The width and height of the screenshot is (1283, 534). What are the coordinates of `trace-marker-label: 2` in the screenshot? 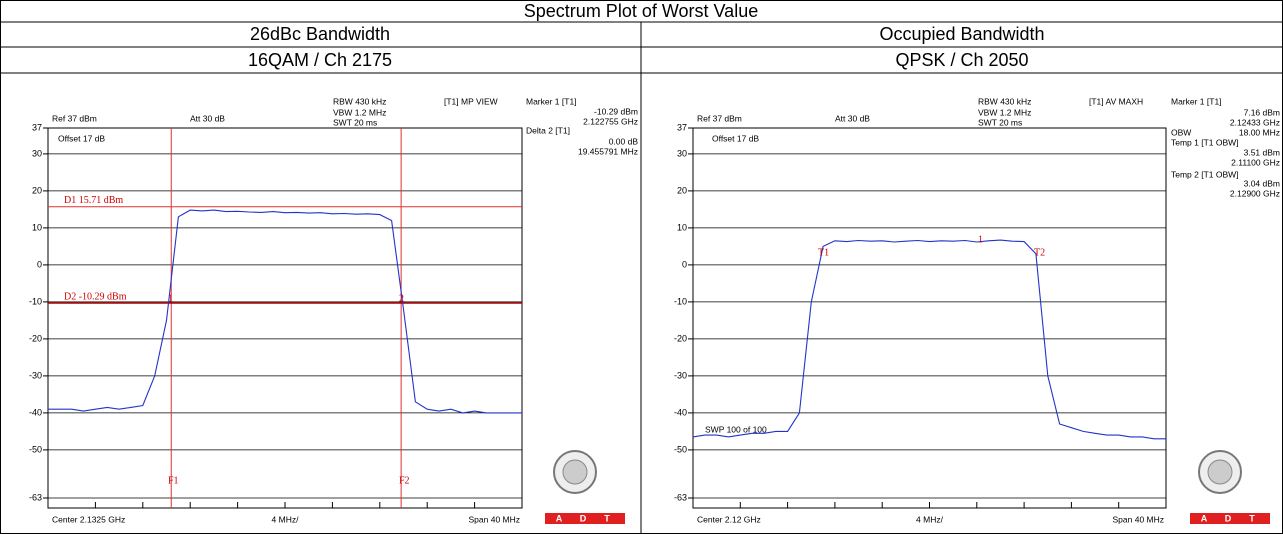 It's located at (401, 298).